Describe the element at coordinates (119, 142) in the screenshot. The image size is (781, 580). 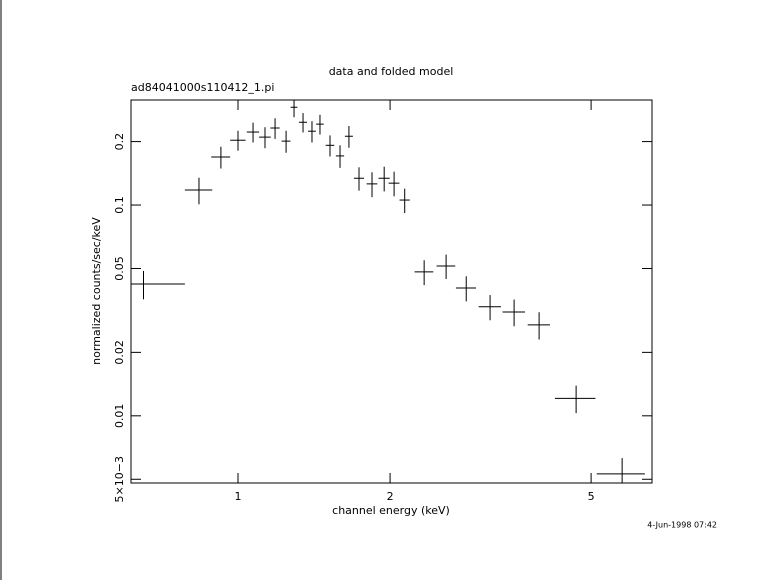
I see `y-tick-label: 0.2` at that location.